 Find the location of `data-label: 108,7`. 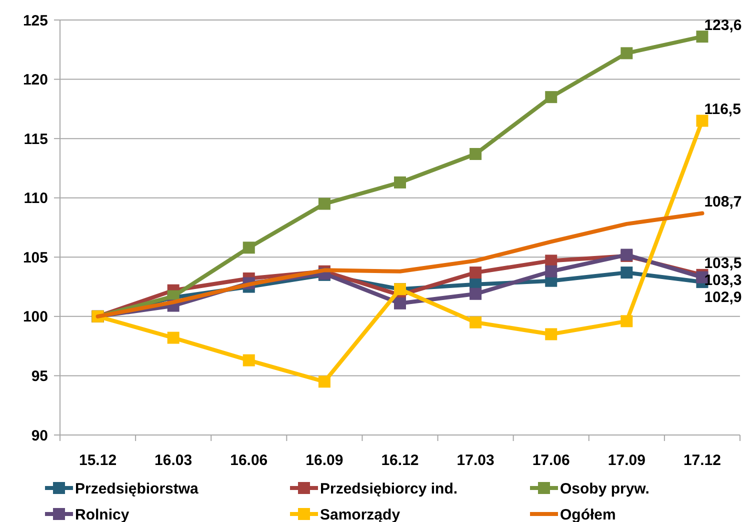

data-label: 108,7 is located at coordinates (723, 202).